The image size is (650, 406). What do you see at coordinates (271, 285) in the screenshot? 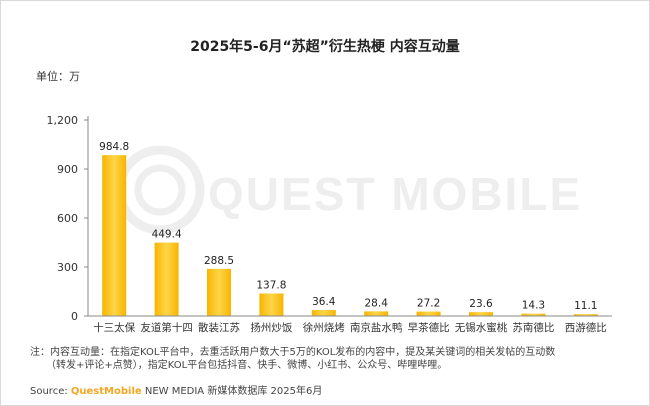
I see `data-label: 137.8` at bounding box center [271, 285].